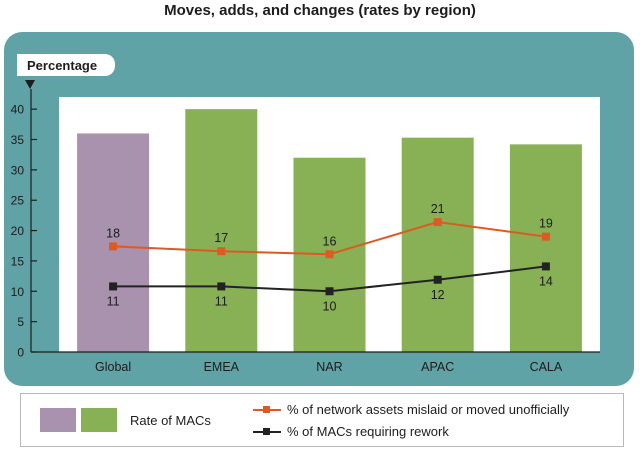 The image size is (640, 451). I want to click on y-axis-label-tab, so click(66, 65).